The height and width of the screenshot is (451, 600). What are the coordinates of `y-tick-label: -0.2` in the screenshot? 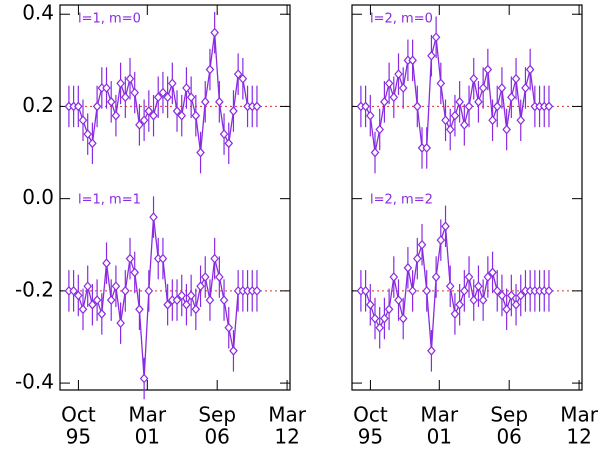 It's located at (34, 289).